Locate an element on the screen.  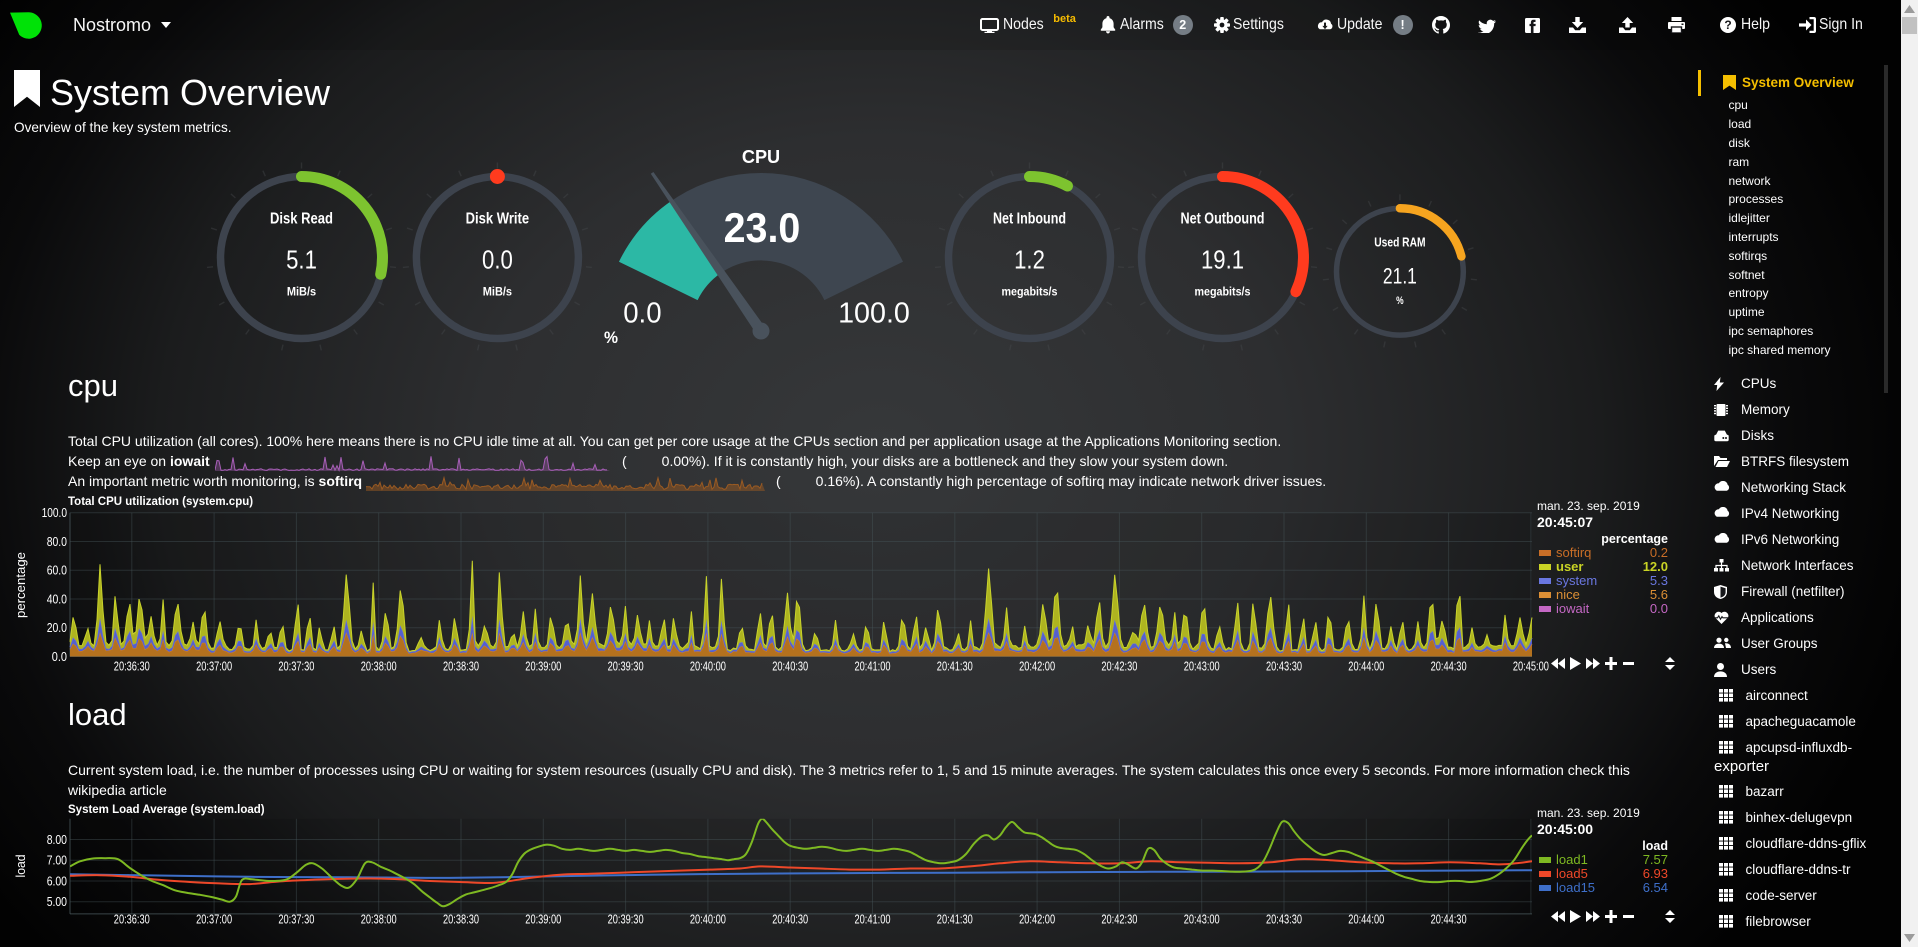
svg-text: 6.00 is located at coordinates (57, 880).